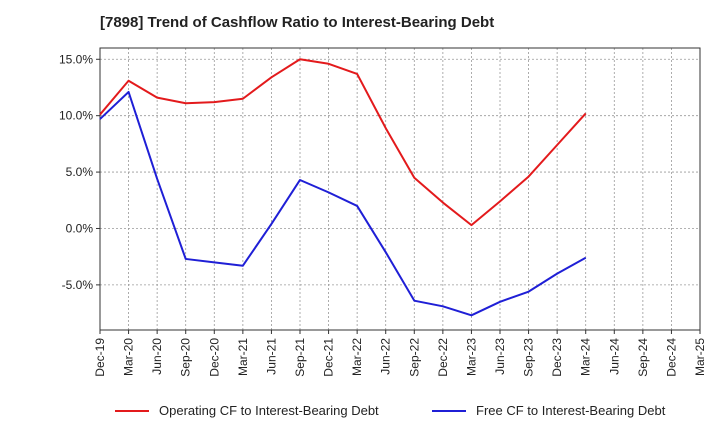 This screenshot has width=720, height=440. Describe the element at coordinates (157, 356) in the screenshot. I see `x-tick-label: Jun-20` at that location.